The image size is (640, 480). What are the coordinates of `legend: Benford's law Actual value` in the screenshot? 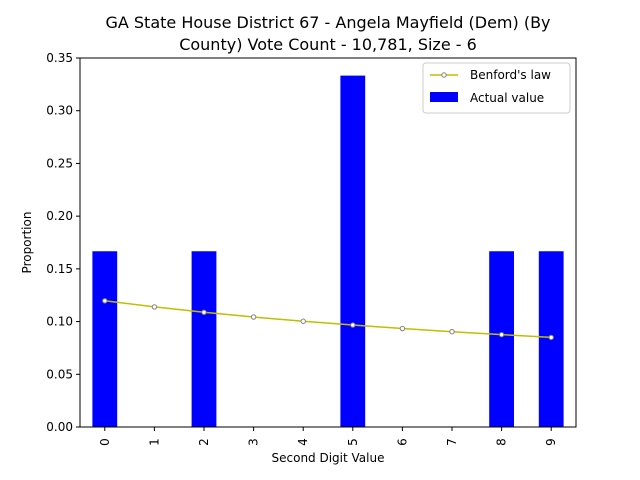 It's located at (496, 88).